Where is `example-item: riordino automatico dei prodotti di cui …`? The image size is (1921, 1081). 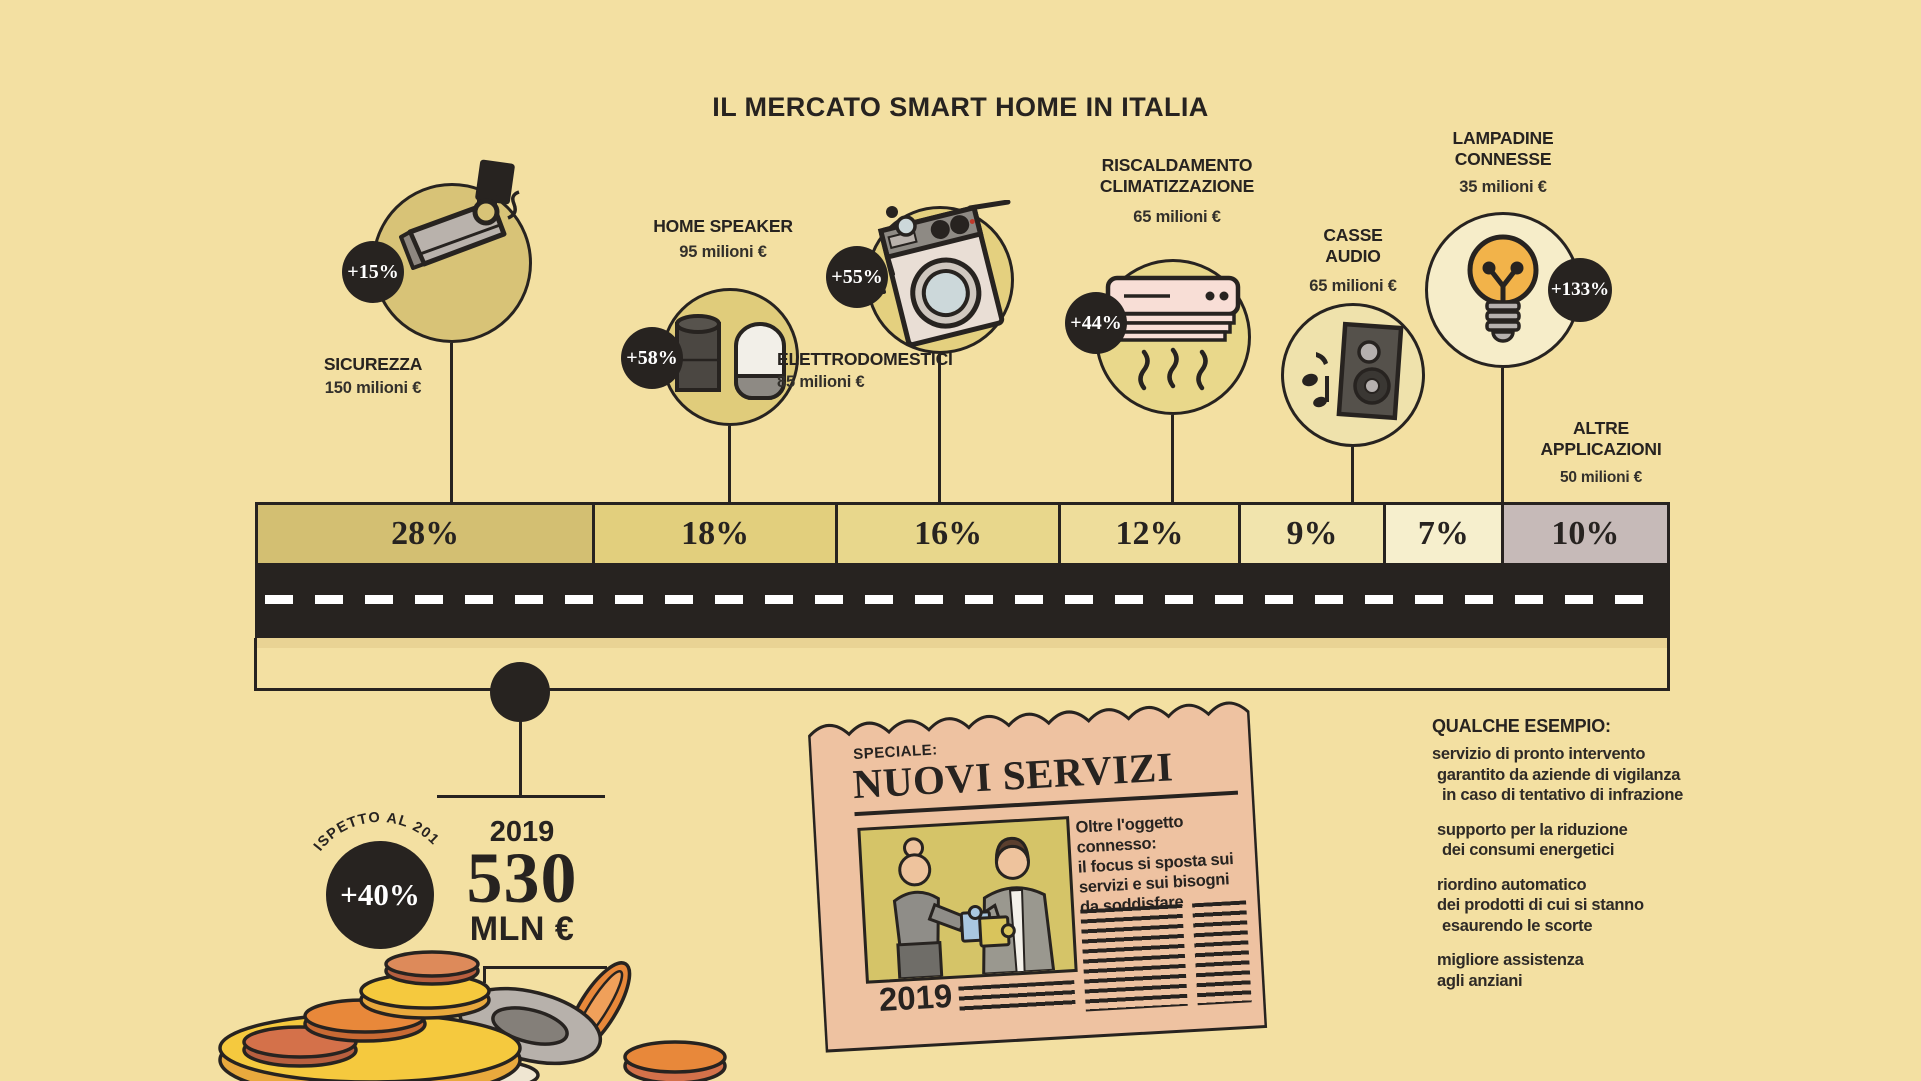
example-item: riordino automatico dei prodotti di cui … is located at coordinates (1572, 906).